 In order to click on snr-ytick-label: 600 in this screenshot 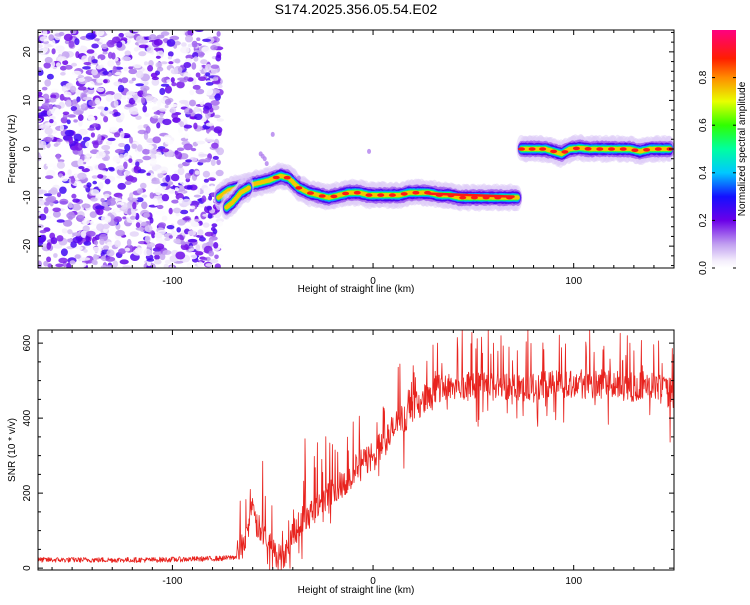, I will do `click(27, 342)`.